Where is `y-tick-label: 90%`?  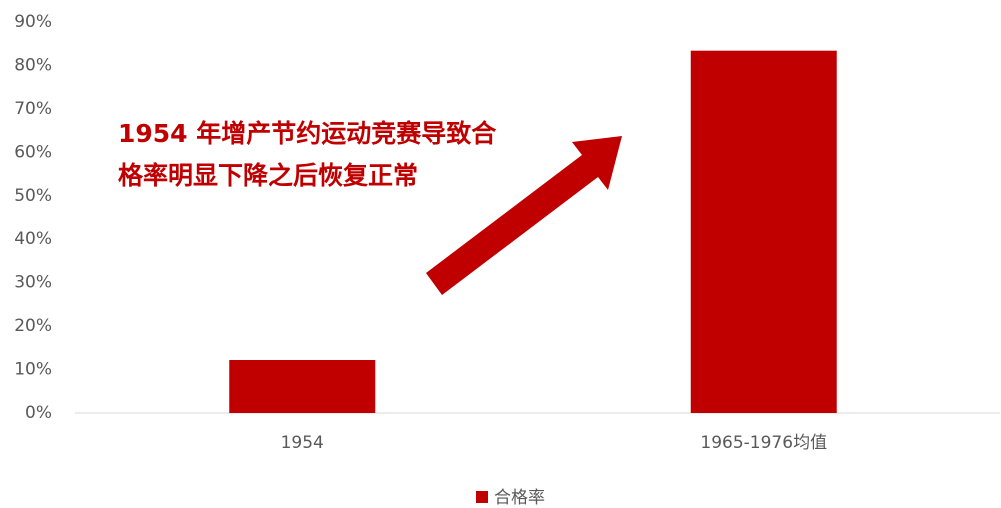 y-tick-label: 90% is located at coordinates (33, 22).